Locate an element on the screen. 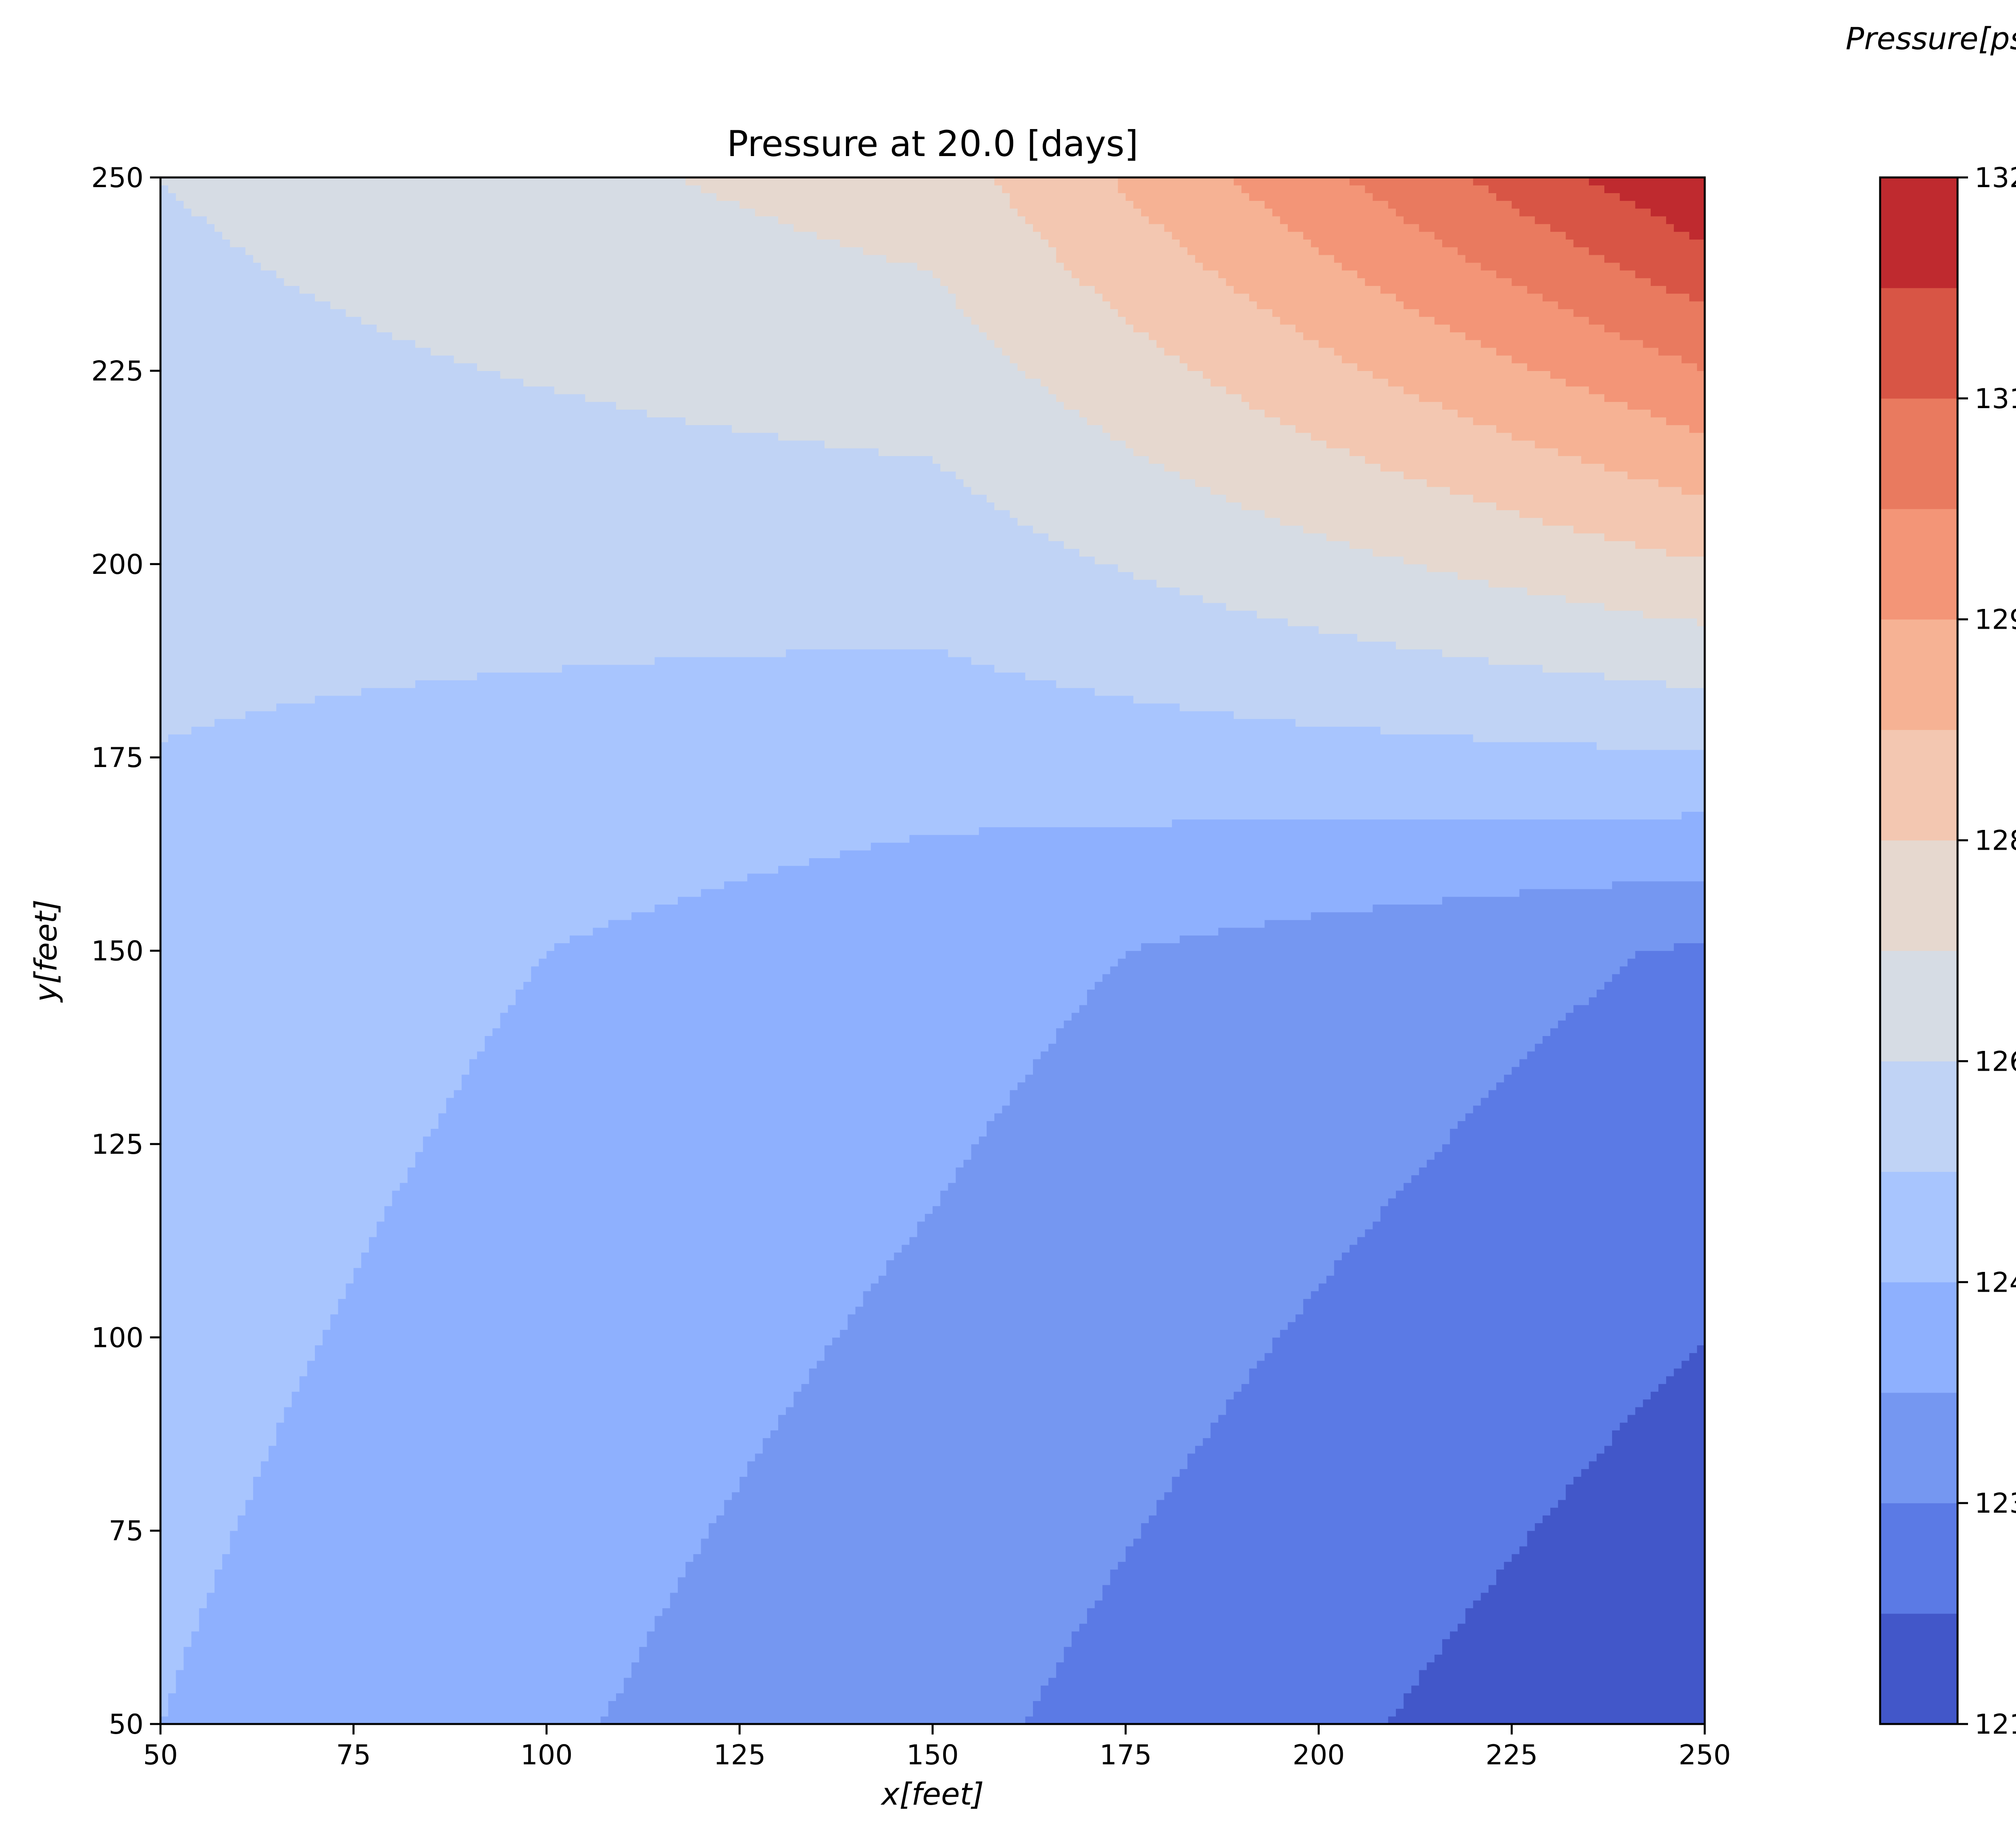  x-tick-label: 50 is located at coordinates (160, 1755).